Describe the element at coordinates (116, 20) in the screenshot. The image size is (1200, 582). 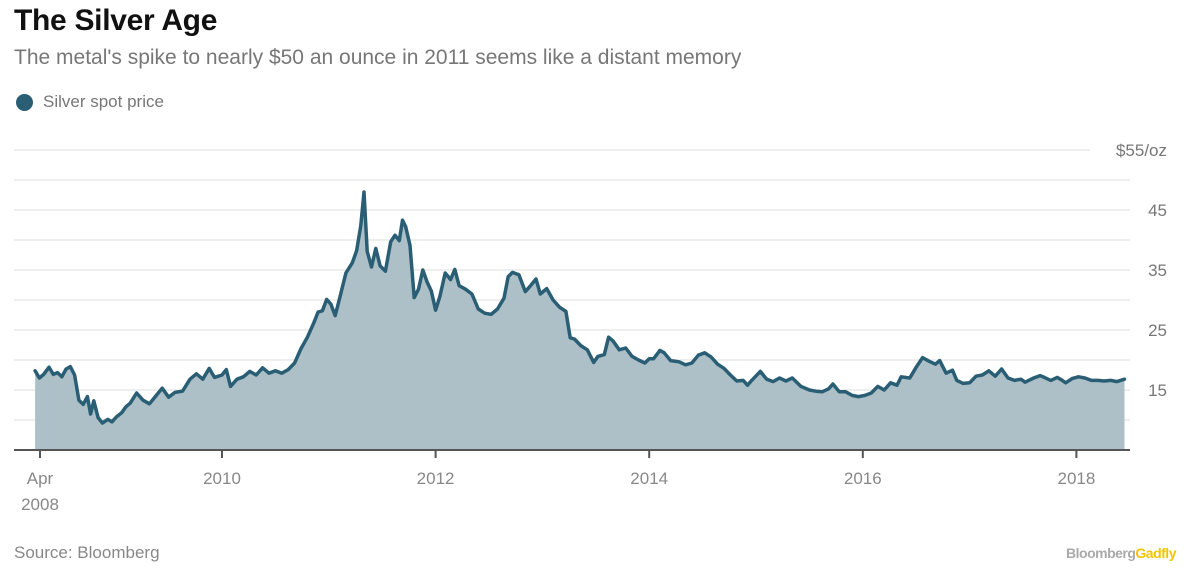
I see `chart-title: The Silver Age` at that location.